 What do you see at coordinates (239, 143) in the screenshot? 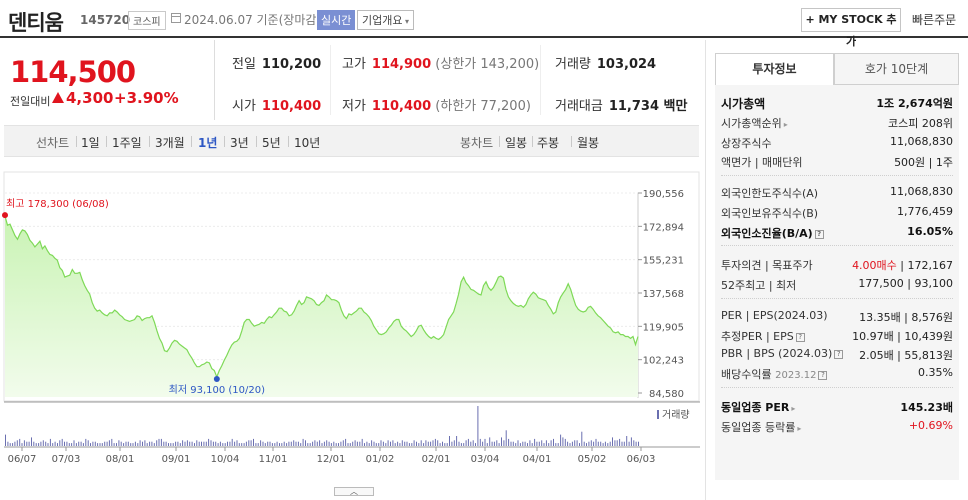
I see `period-3y: 3년` at bounding box center [239, 143].